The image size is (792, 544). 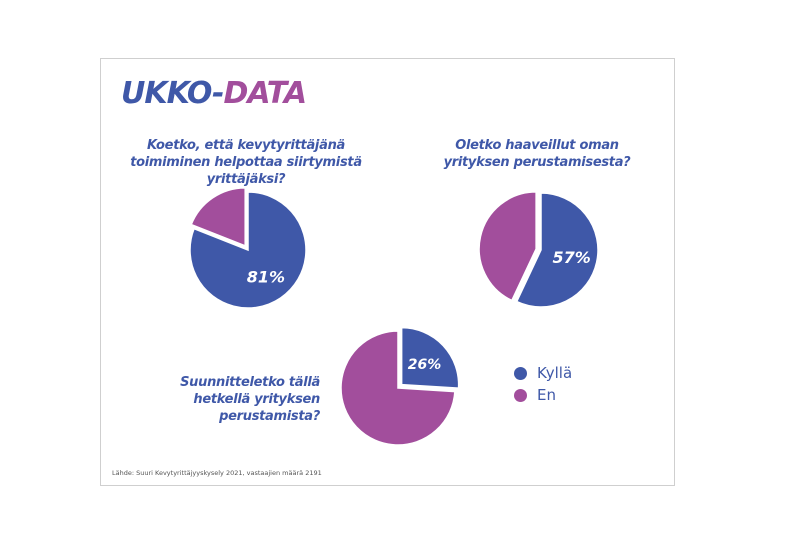 I want to click on pie-3-slice-en, so click(x=398, y=388).